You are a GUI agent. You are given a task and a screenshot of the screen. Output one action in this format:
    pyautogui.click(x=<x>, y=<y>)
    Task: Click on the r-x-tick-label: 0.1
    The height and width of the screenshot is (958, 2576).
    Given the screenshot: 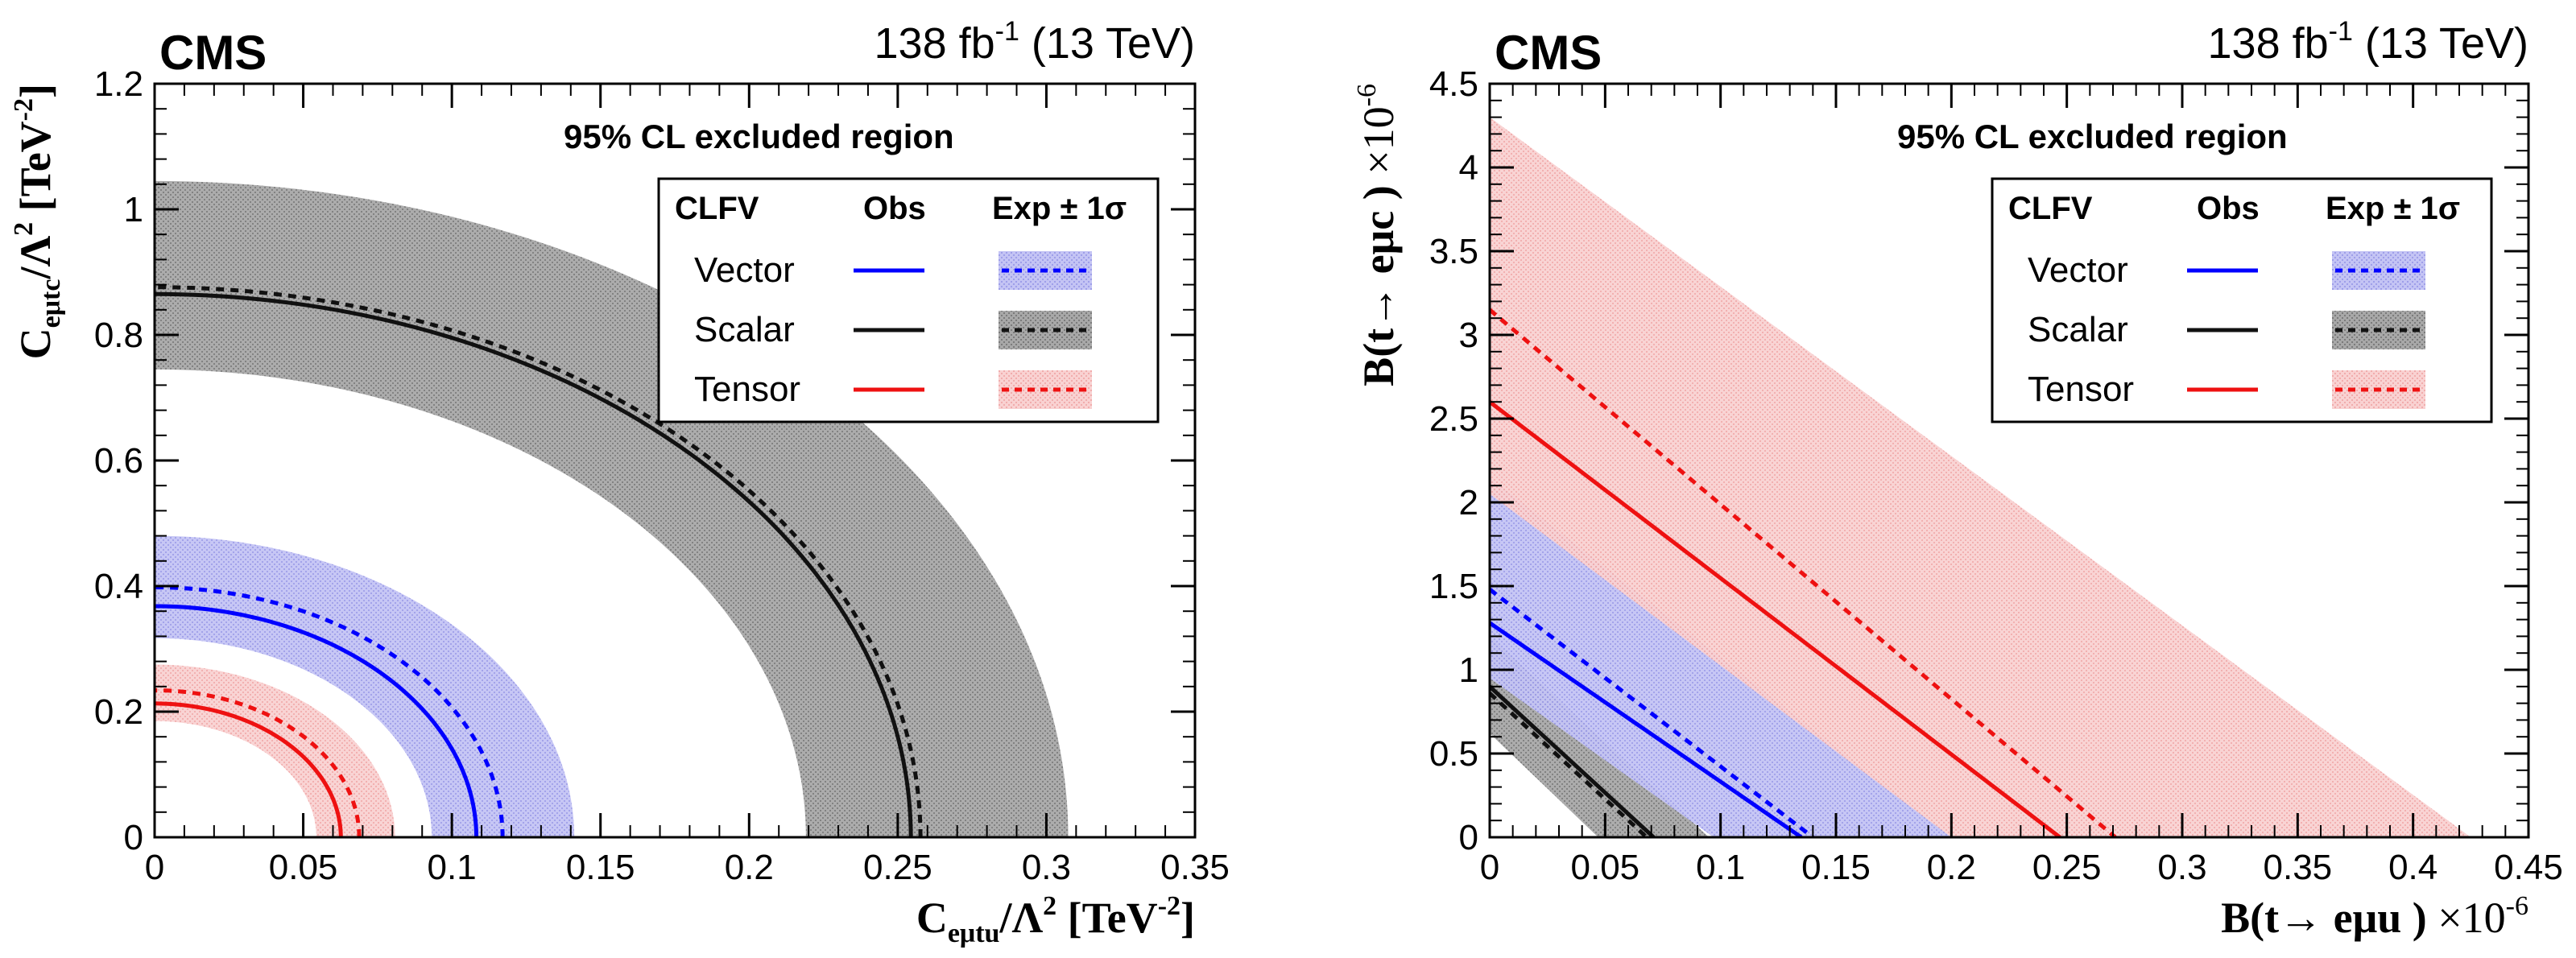 What is the action you would take?
    pyautogui.click(x=1720, y=868)
    